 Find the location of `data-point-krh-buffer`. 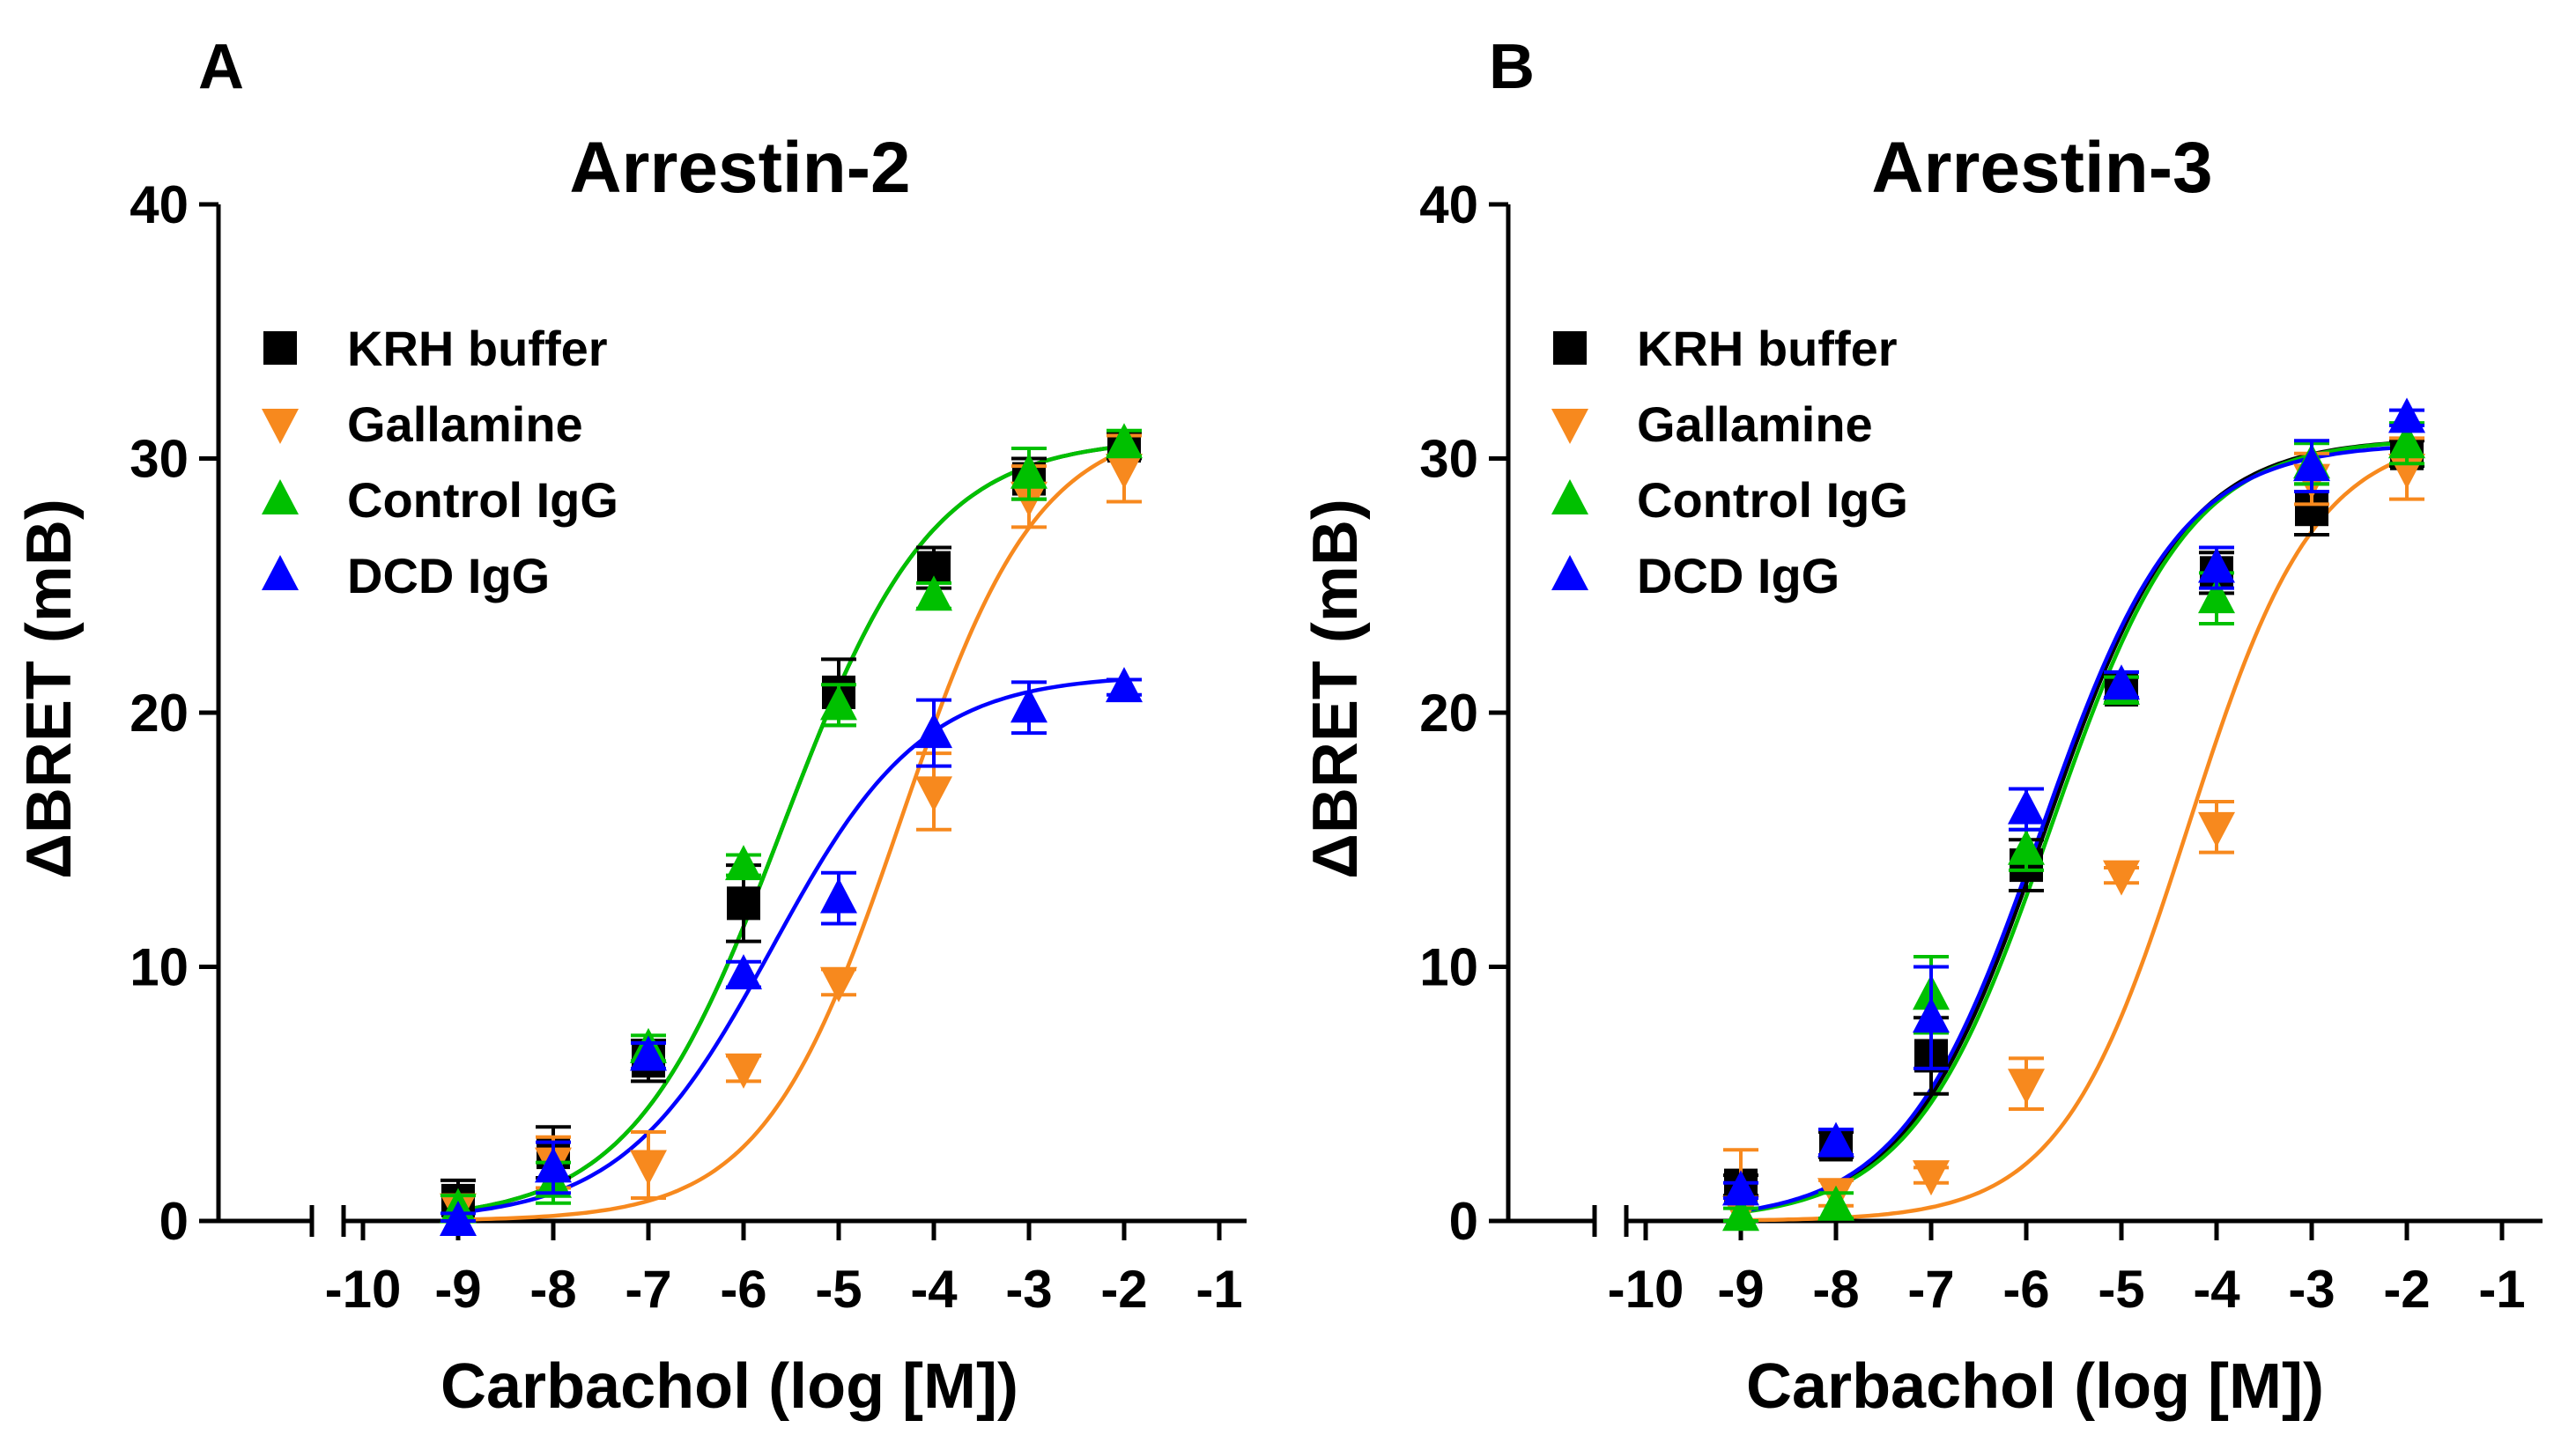

data-point-krh-buffer is located at coordinates (744, 903).